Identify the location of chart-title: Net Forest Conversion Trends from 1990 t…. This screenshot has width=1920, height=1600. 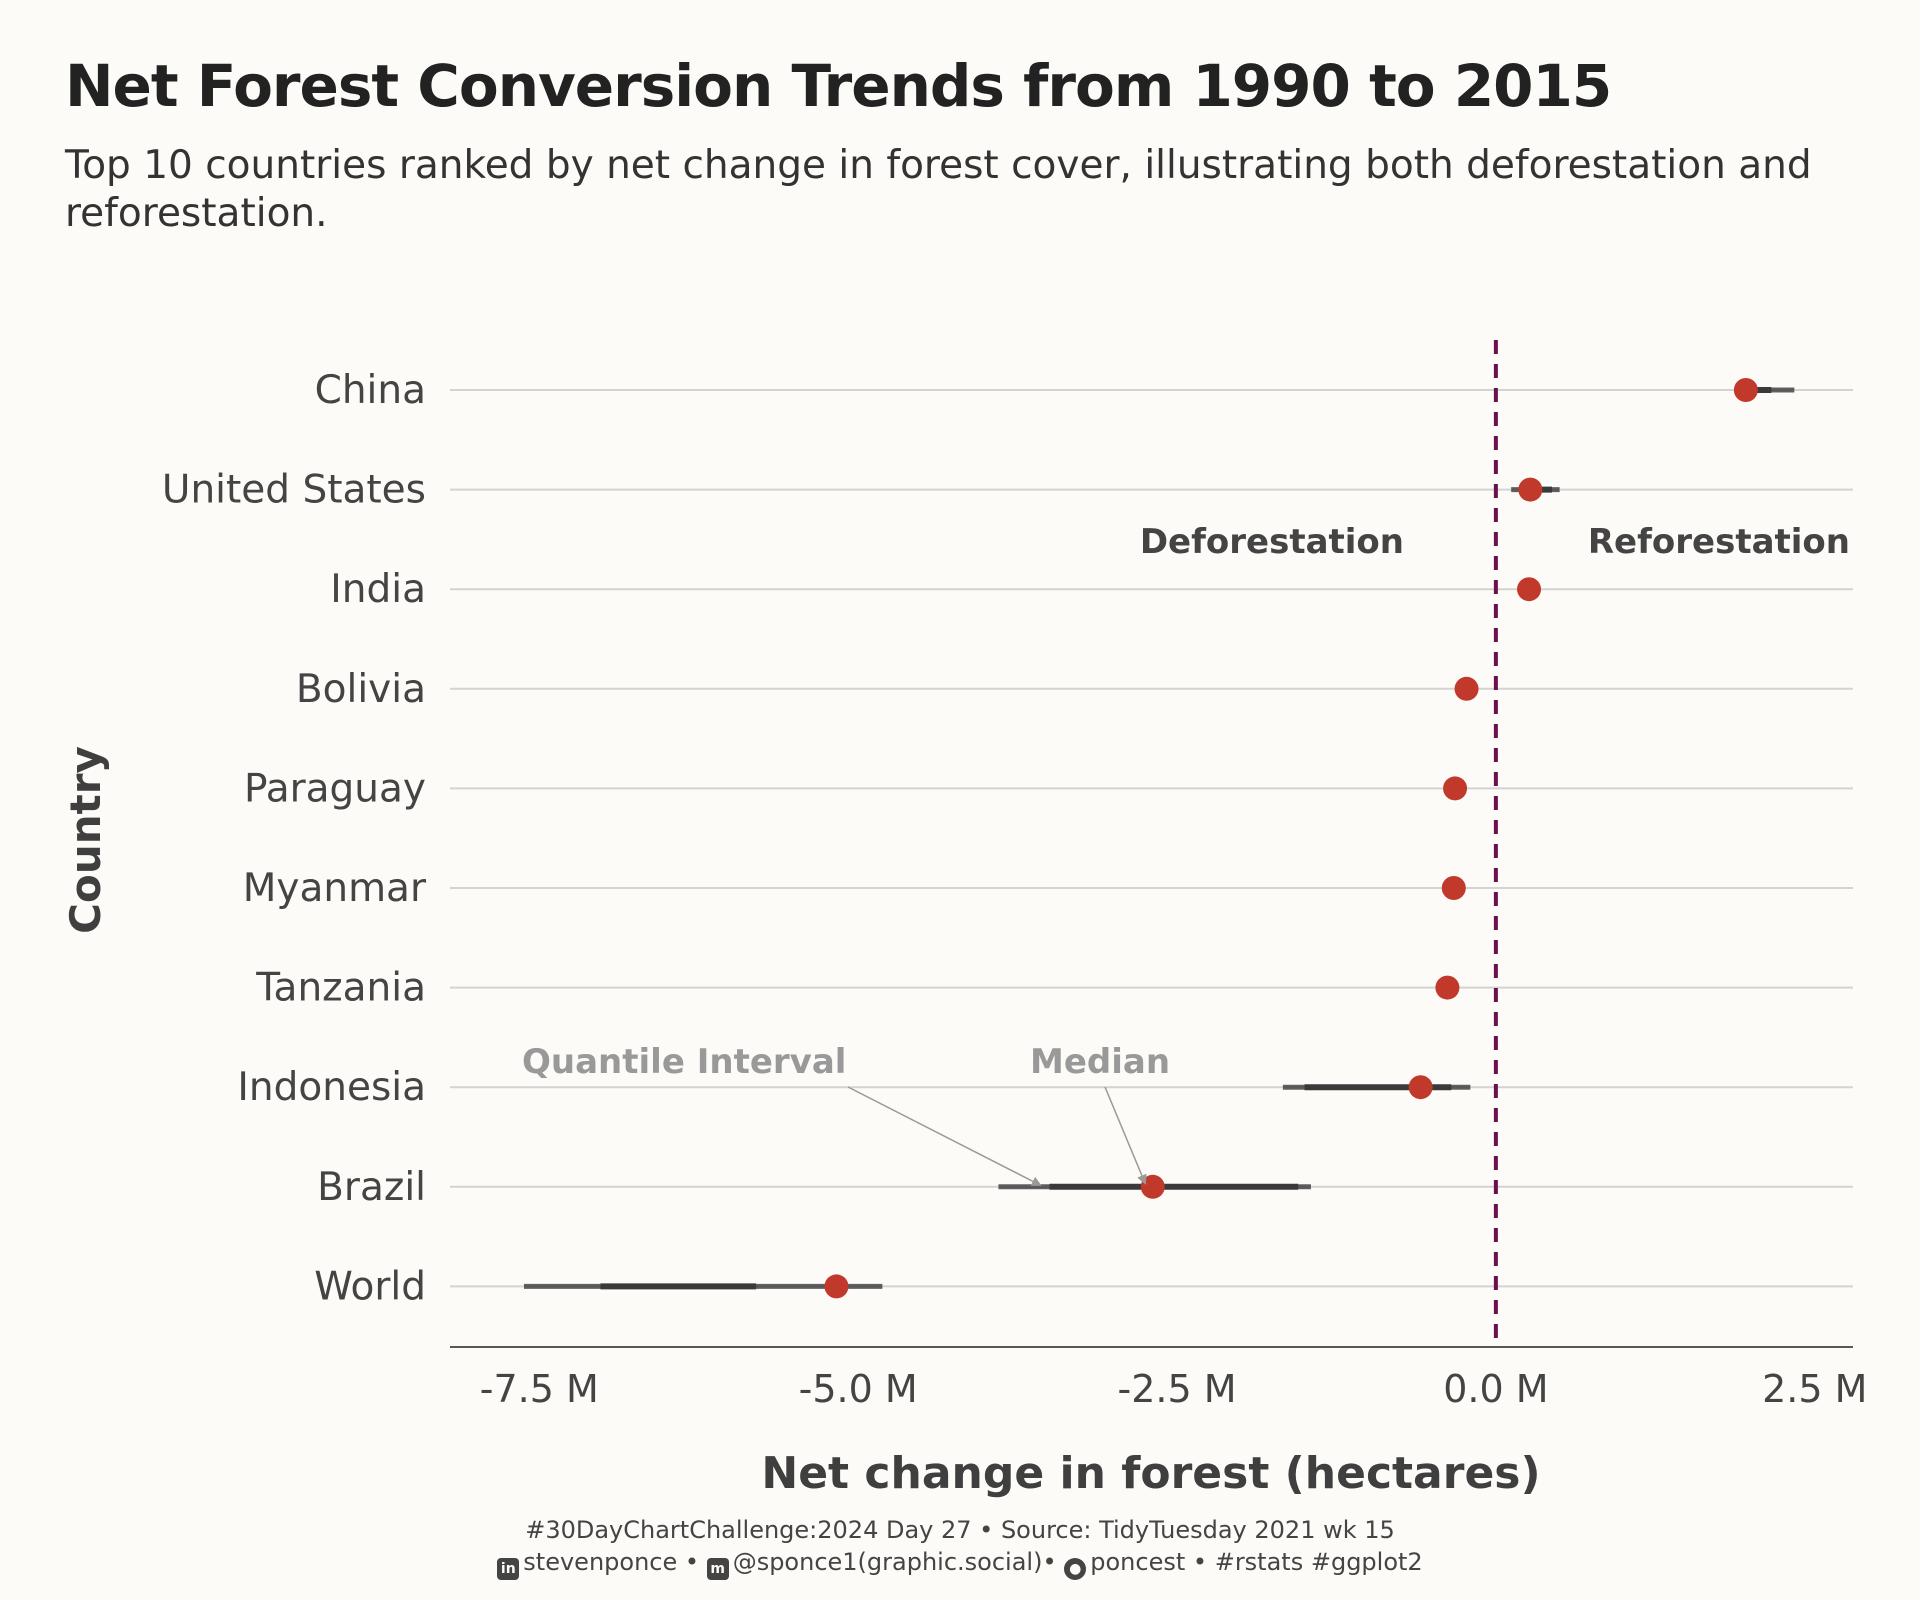
(838, 86).